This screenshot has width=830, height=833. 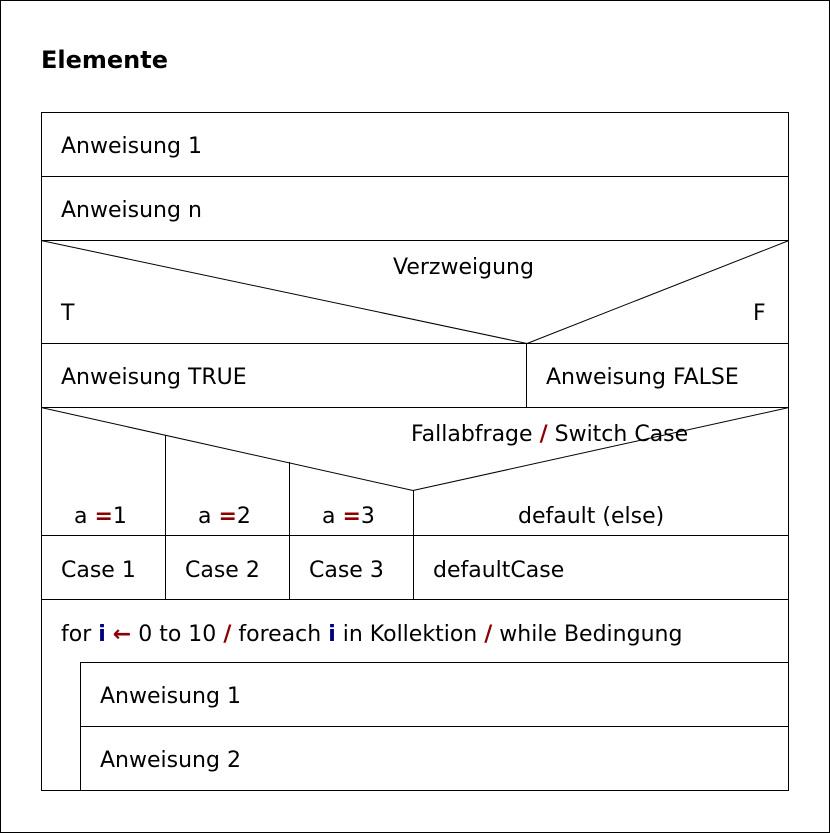 What do you see at coordinates (170, 760) in the screenshot?
I see `loop-body-statement-2: Anweisung 2` at bounding box center [170, 760].